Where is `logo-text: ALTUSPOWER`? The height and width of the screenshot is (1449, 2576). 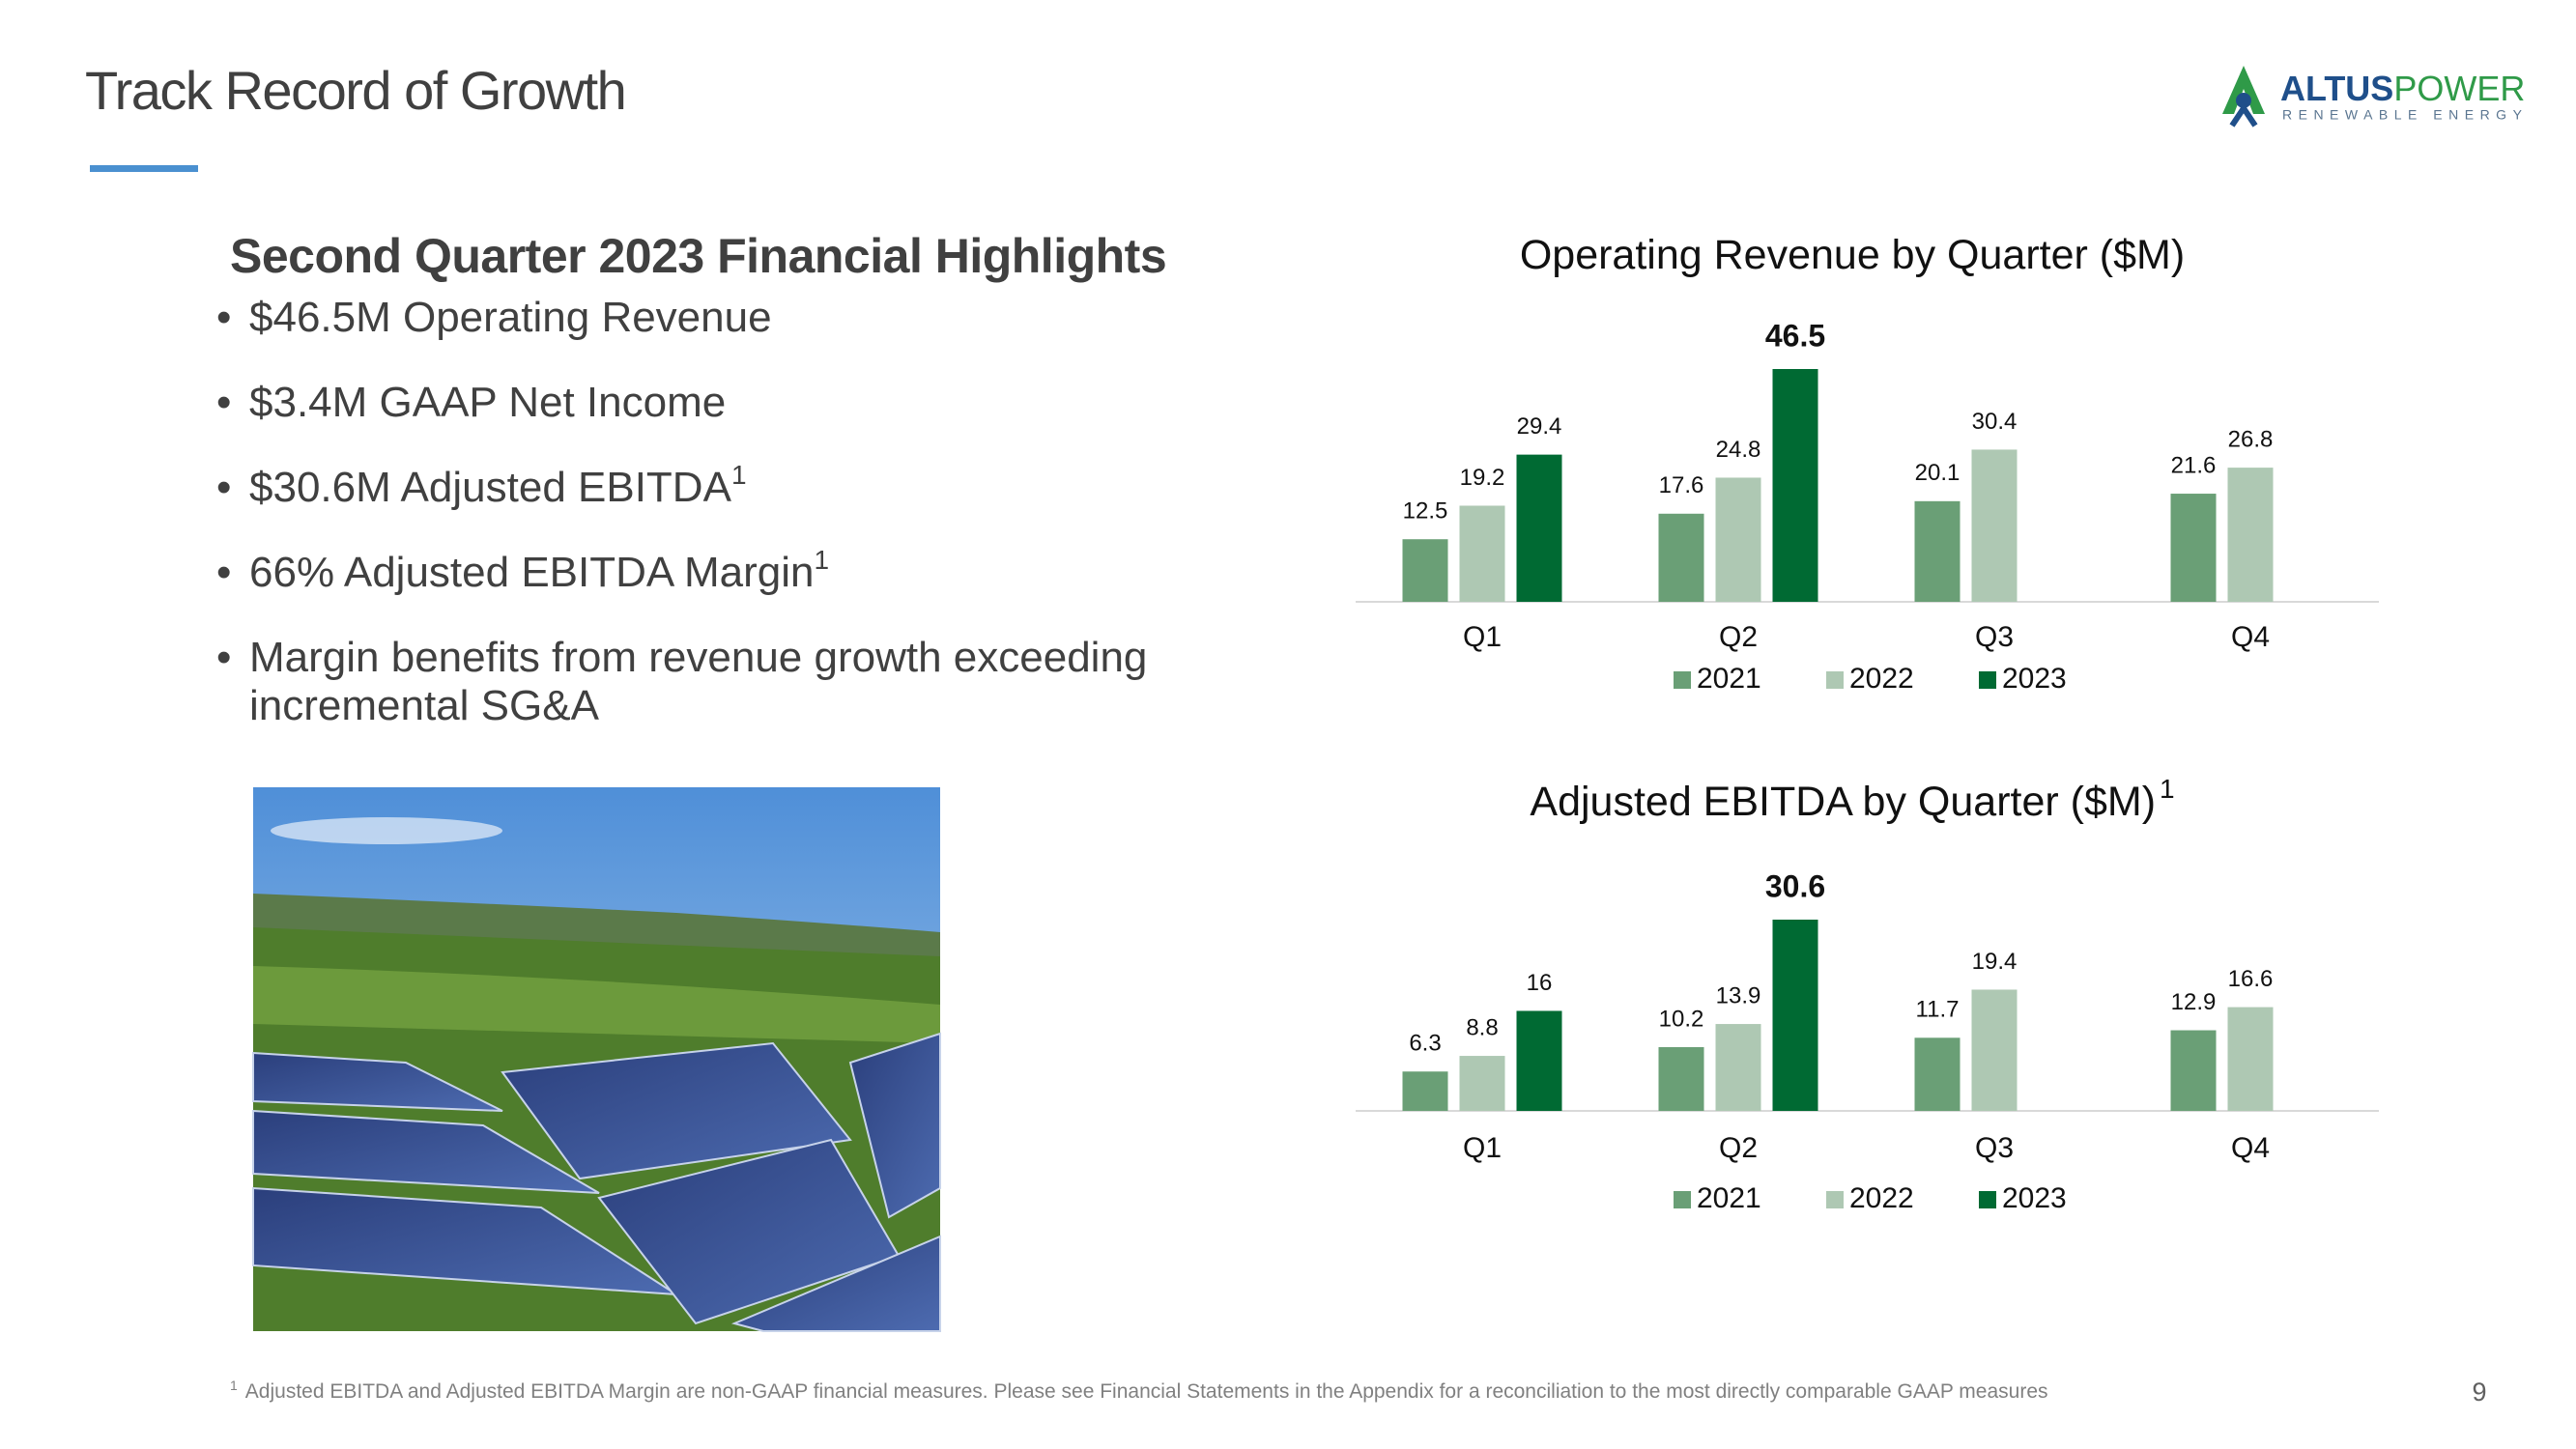
logo-text: ALTUSPOWER is located at coordinates (2403, 88).